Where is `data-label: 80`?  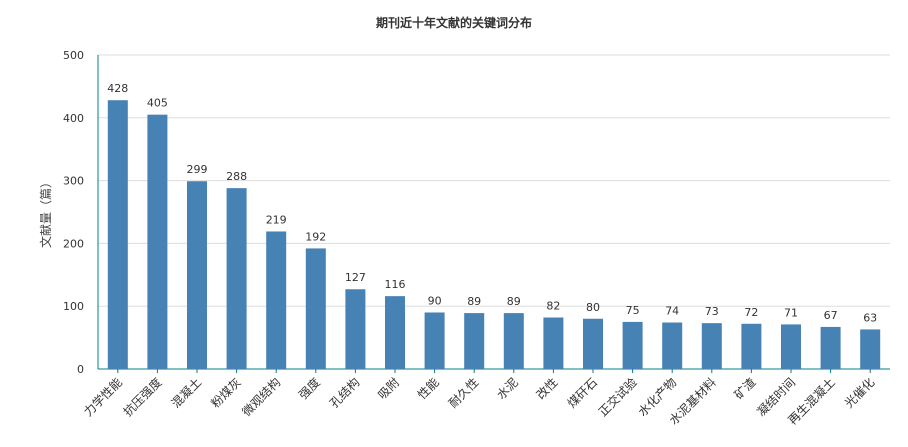 data-label: 80 is located at coordinates (593, 307).